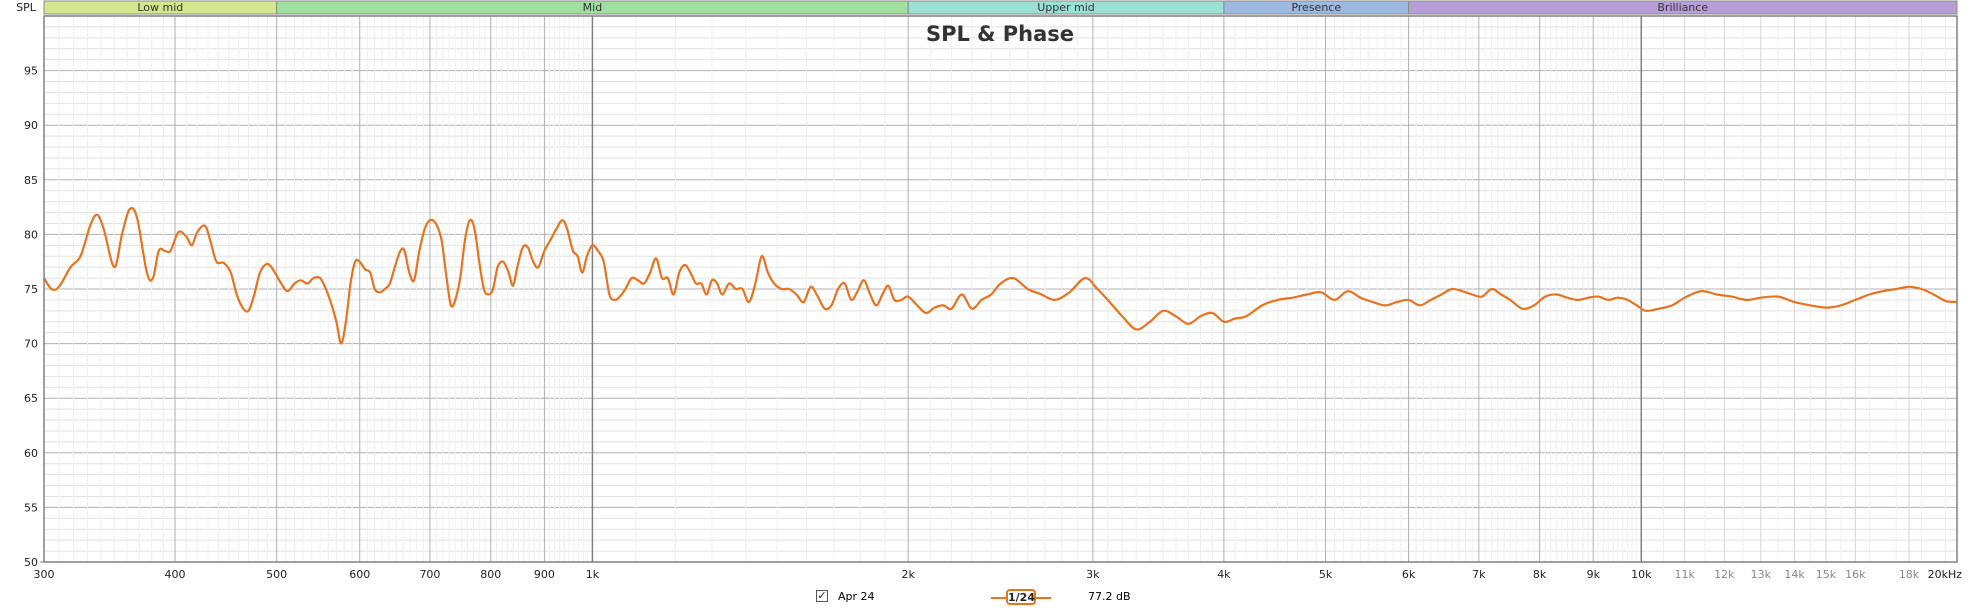  I want to click on y-tick-label: 55, so click(31, 507).